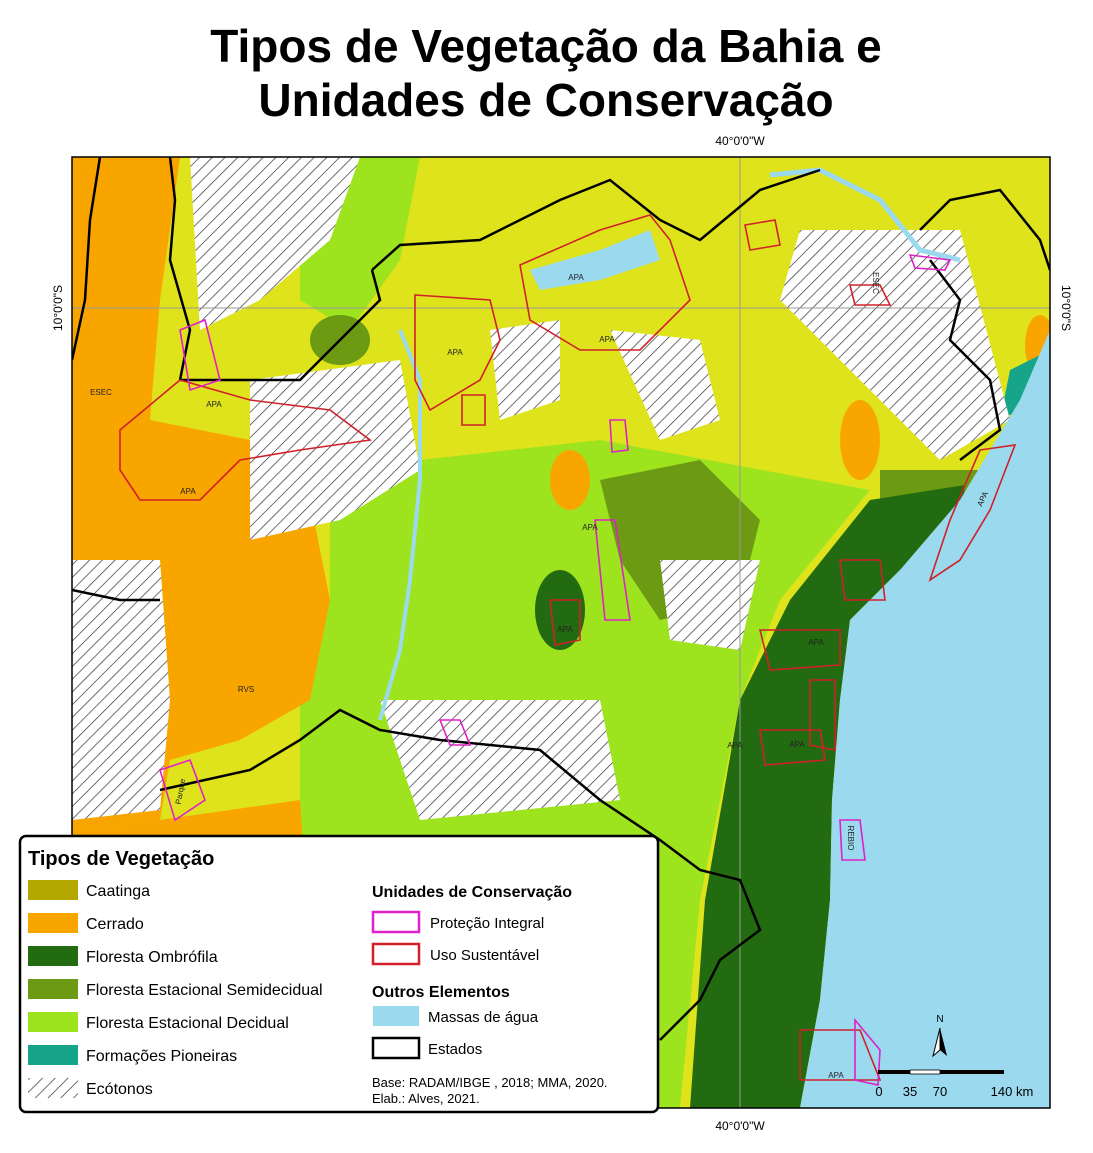 The width and height of the screenshot is (1093, 1153). I want to click on legend-label: Floresta Estacional Semidecidual, so click(204, 990).